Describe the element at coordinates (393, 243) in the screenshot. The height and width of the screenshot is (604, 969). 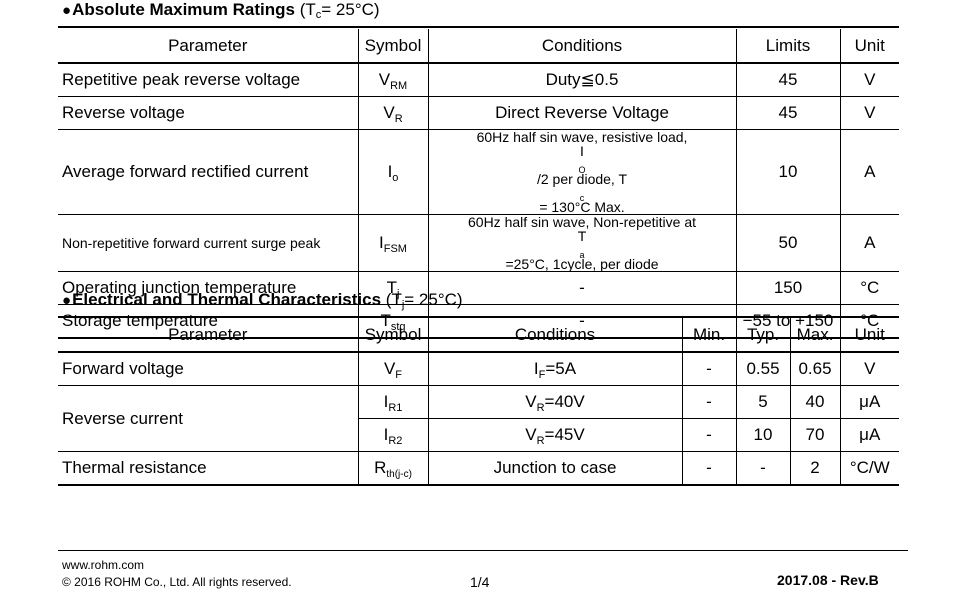
I see `symbol-cell: IFSM` at that location.